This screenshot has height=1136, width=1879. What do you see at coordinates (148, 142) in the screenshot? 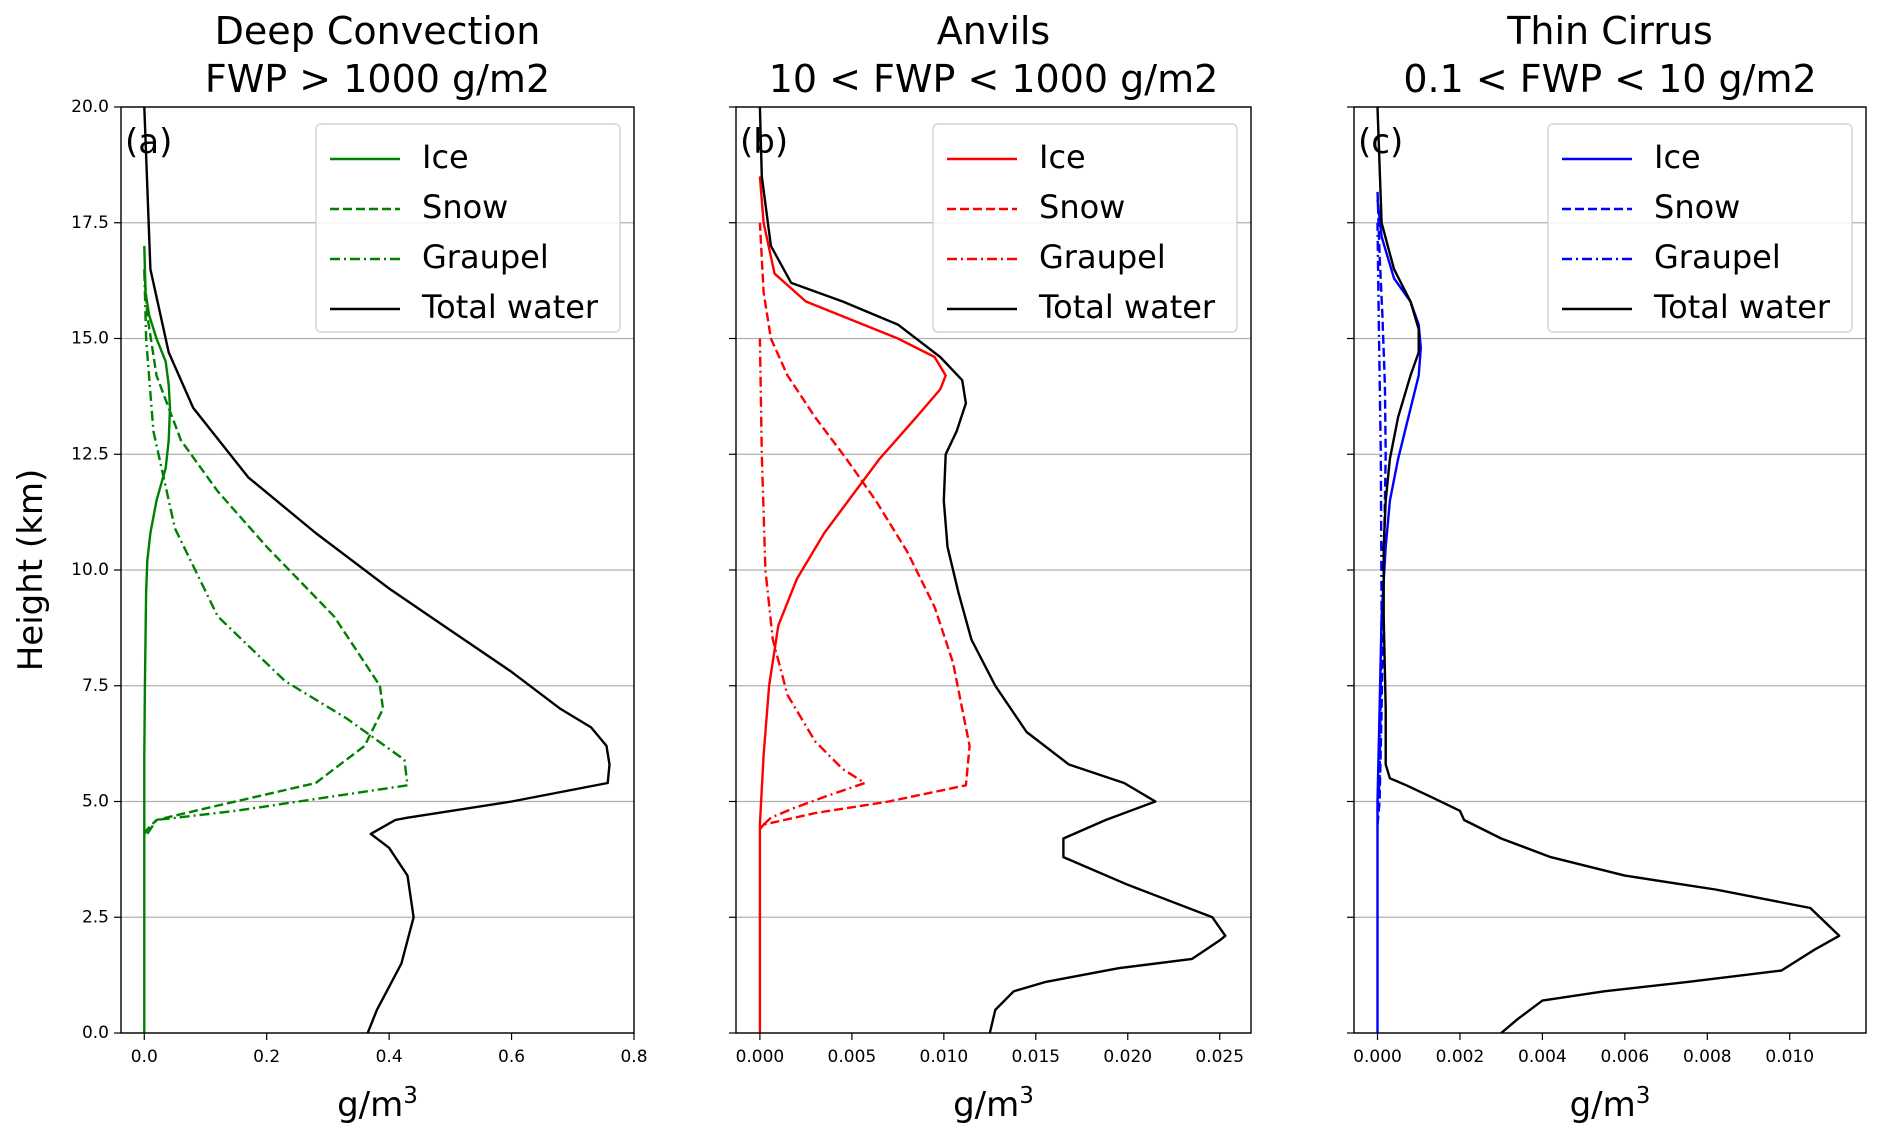
I see `panel-label: (a)` at bounding box center [148, 142].